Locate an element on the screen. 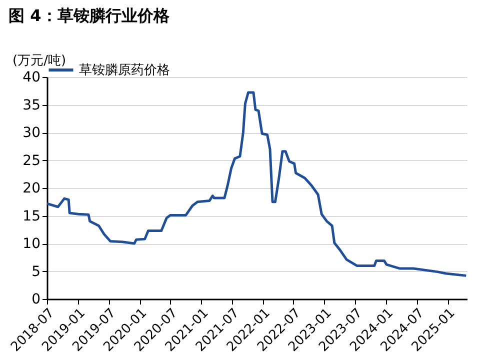  y-tick-label: 20 is located at coordinates (31, 188).